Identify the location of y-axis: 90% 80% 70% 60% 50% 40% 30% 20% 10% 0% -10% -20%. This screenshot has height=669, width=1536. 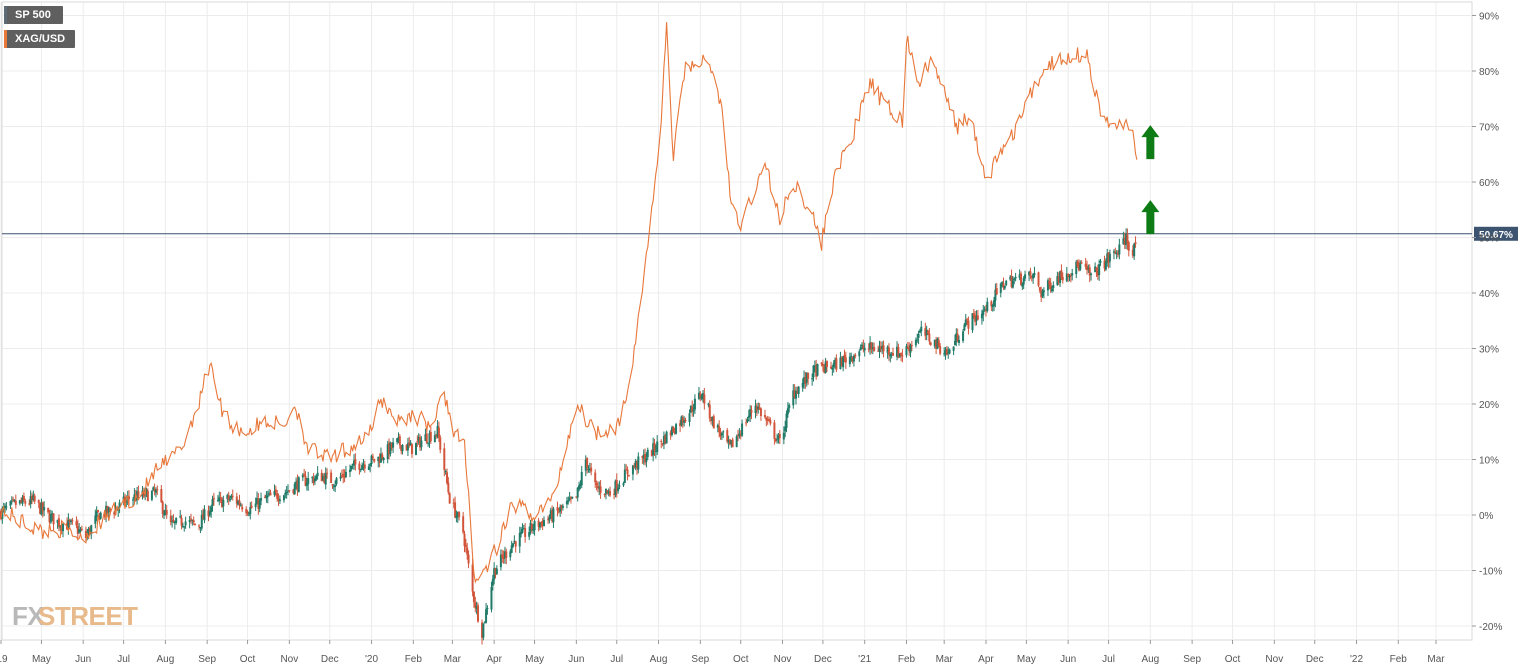
(1487, 322).